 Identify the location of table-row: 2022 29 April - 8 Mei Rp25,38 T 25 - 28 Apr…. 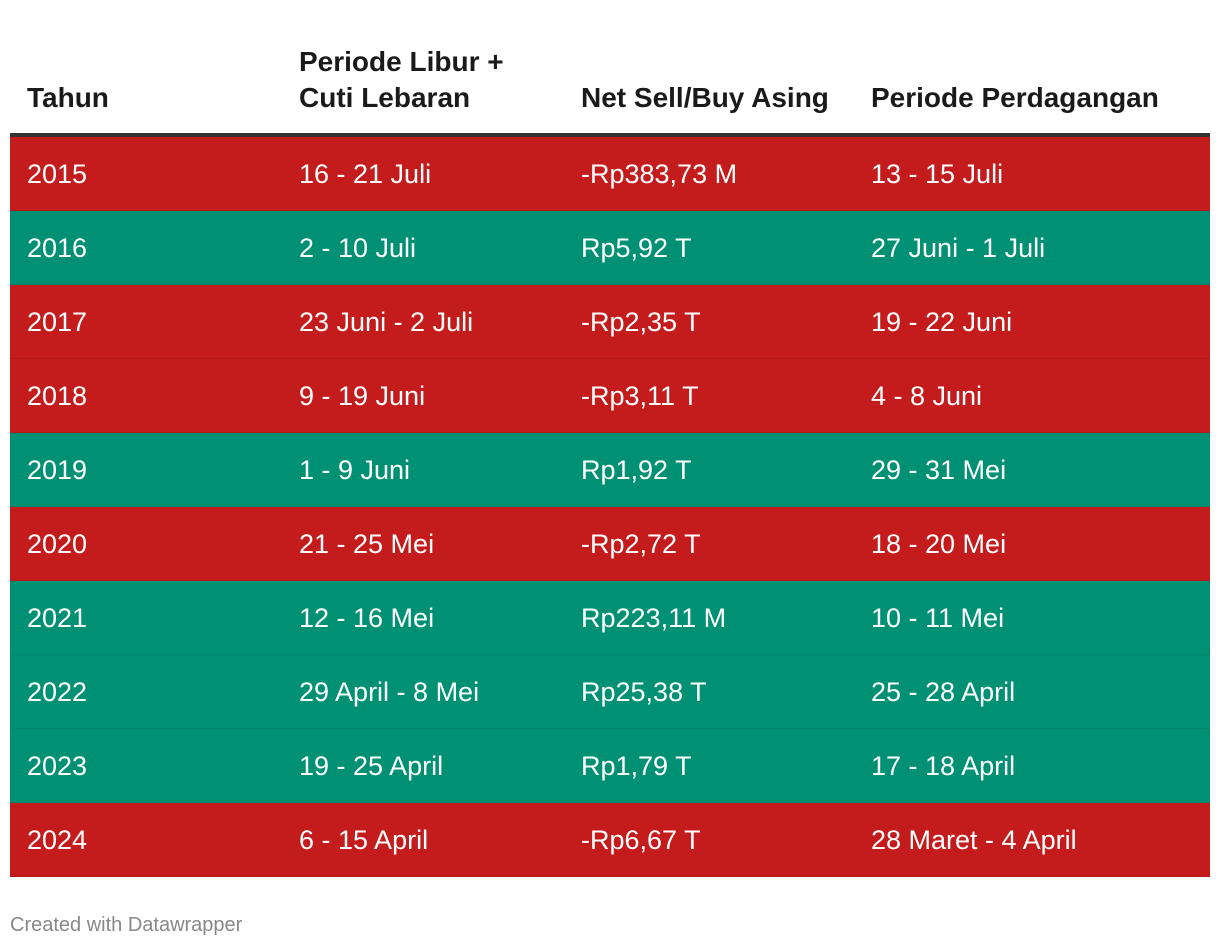
(610, 692).